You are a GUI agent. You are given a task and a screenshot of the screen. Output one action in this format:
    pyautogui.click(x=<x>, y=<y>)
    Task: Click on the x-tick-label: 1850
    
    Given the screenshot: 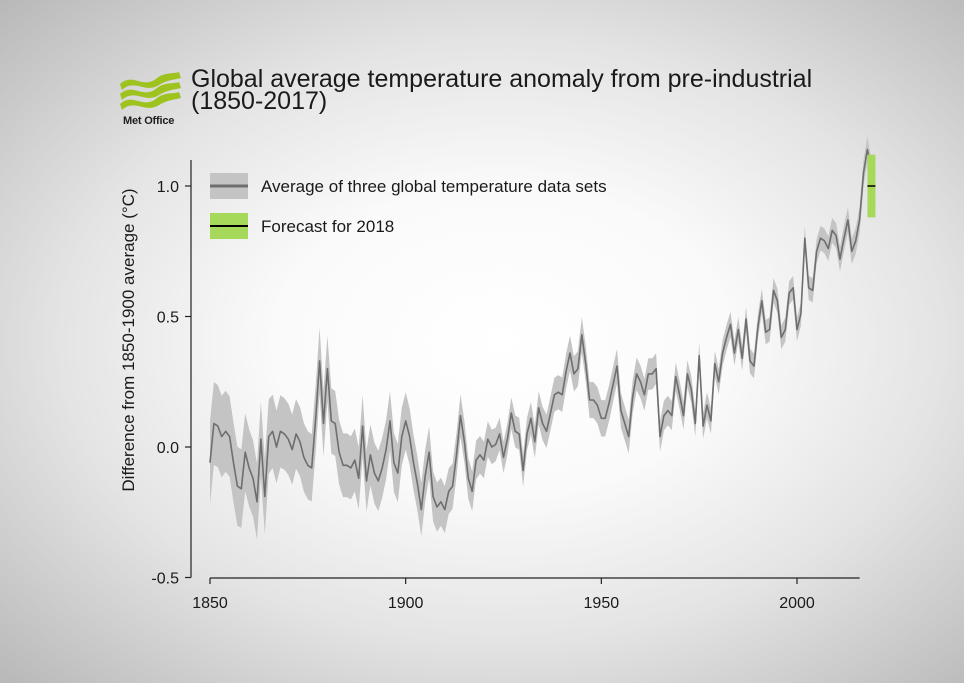 What is the action you would take?
    pyautogui.click(x=210, y=603)
    